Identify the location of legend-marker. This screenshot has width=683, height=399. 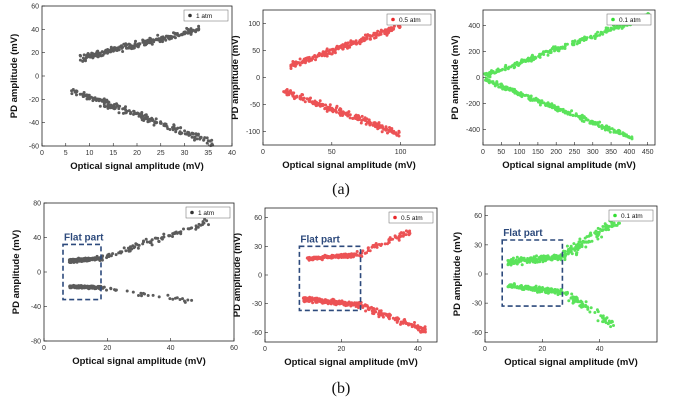
(192, 212).